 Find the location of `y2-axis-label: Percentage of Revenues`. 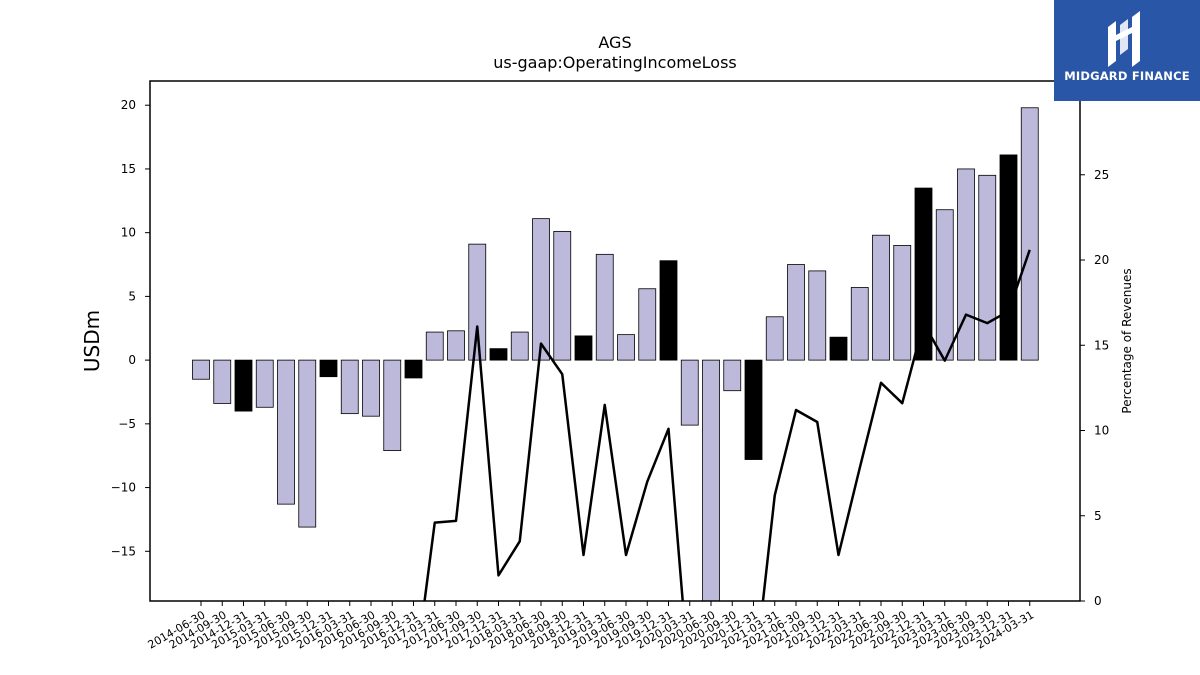

y2-axis-label: Percentage of Revenues is located at coordinates (1127, 340).